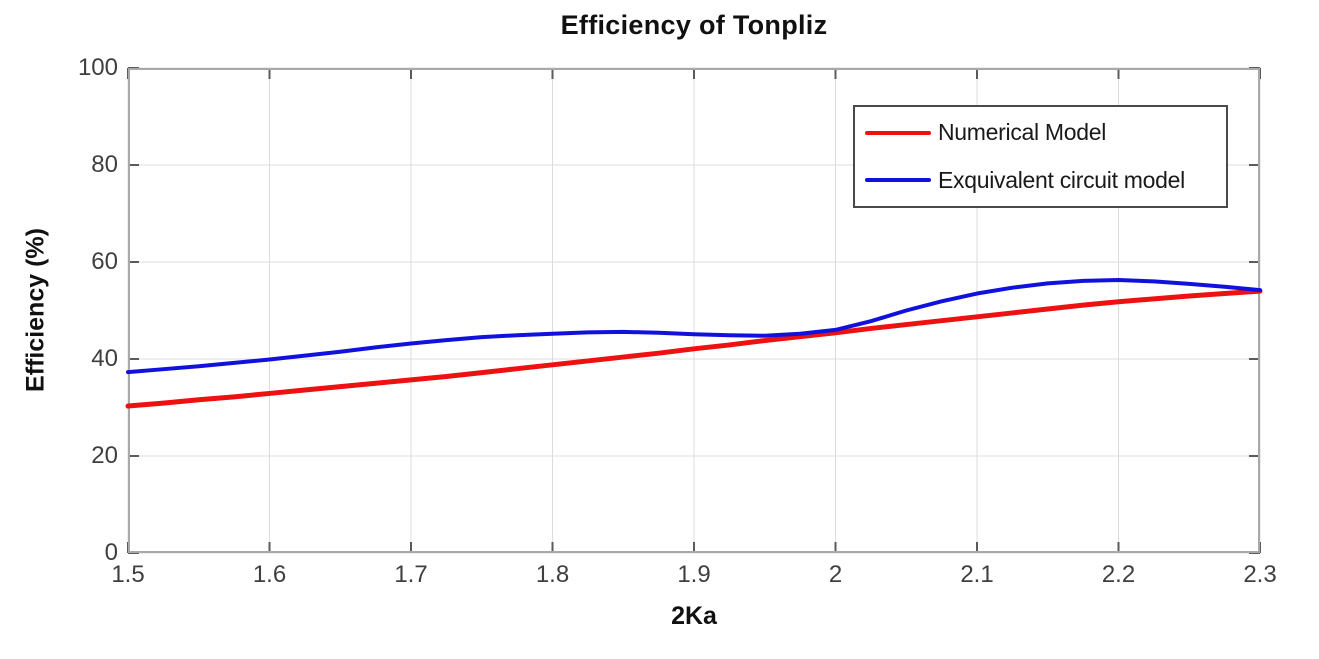  What do you see at coordinates (411, 574) in the screenshot?
I see `x-tick-label: 1.7` at bounding box center [411, 574].